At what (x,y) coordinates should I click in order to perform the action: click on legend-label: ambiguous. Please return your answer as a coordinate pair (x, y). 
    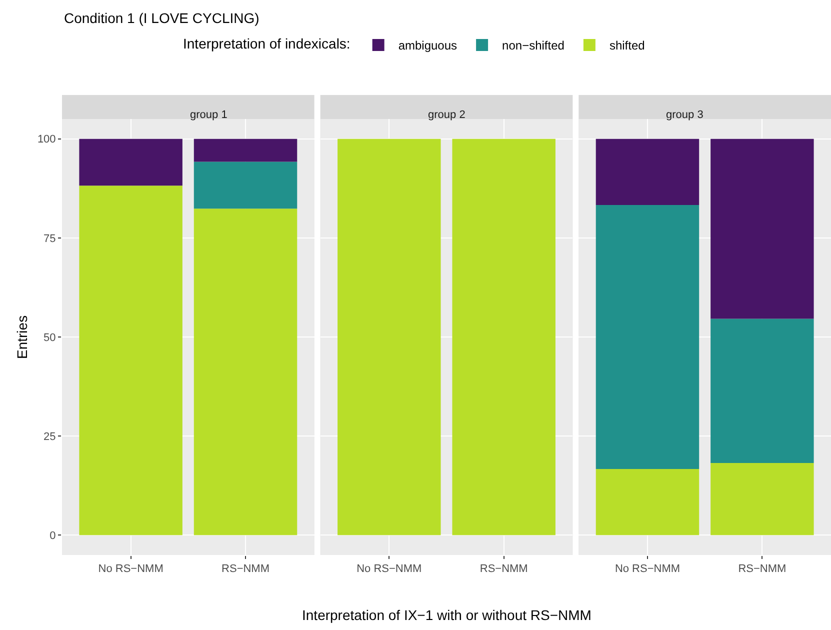
    Looking at the image, I should click on (428, 45).